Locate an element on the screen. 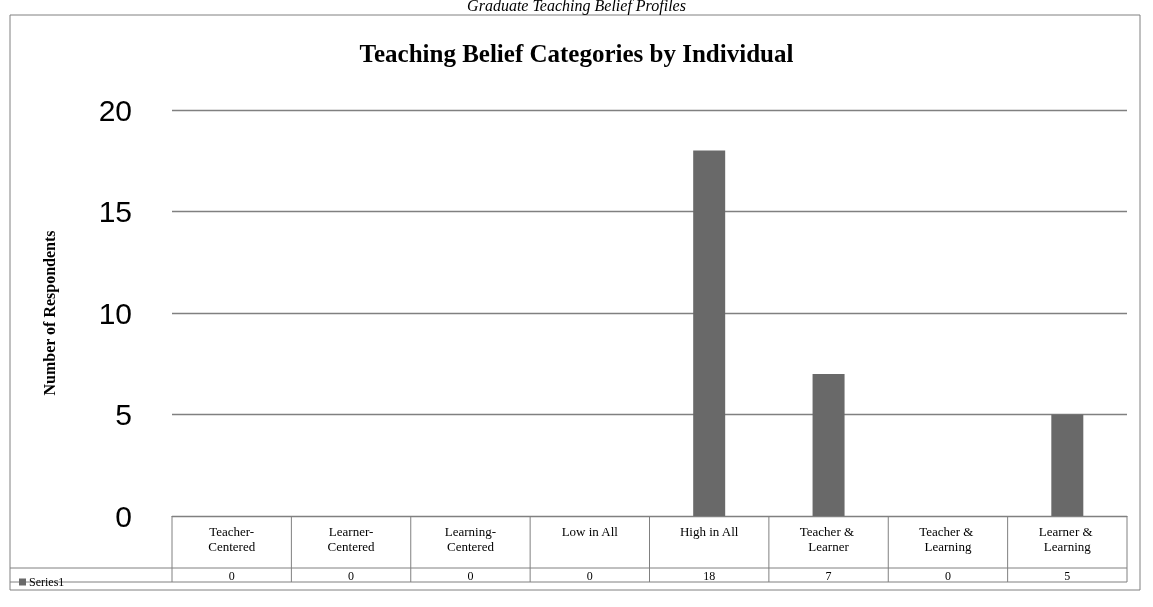 This screenshot has height=607, width=1153. data-label: 18 is located at coordinates (709, 576).